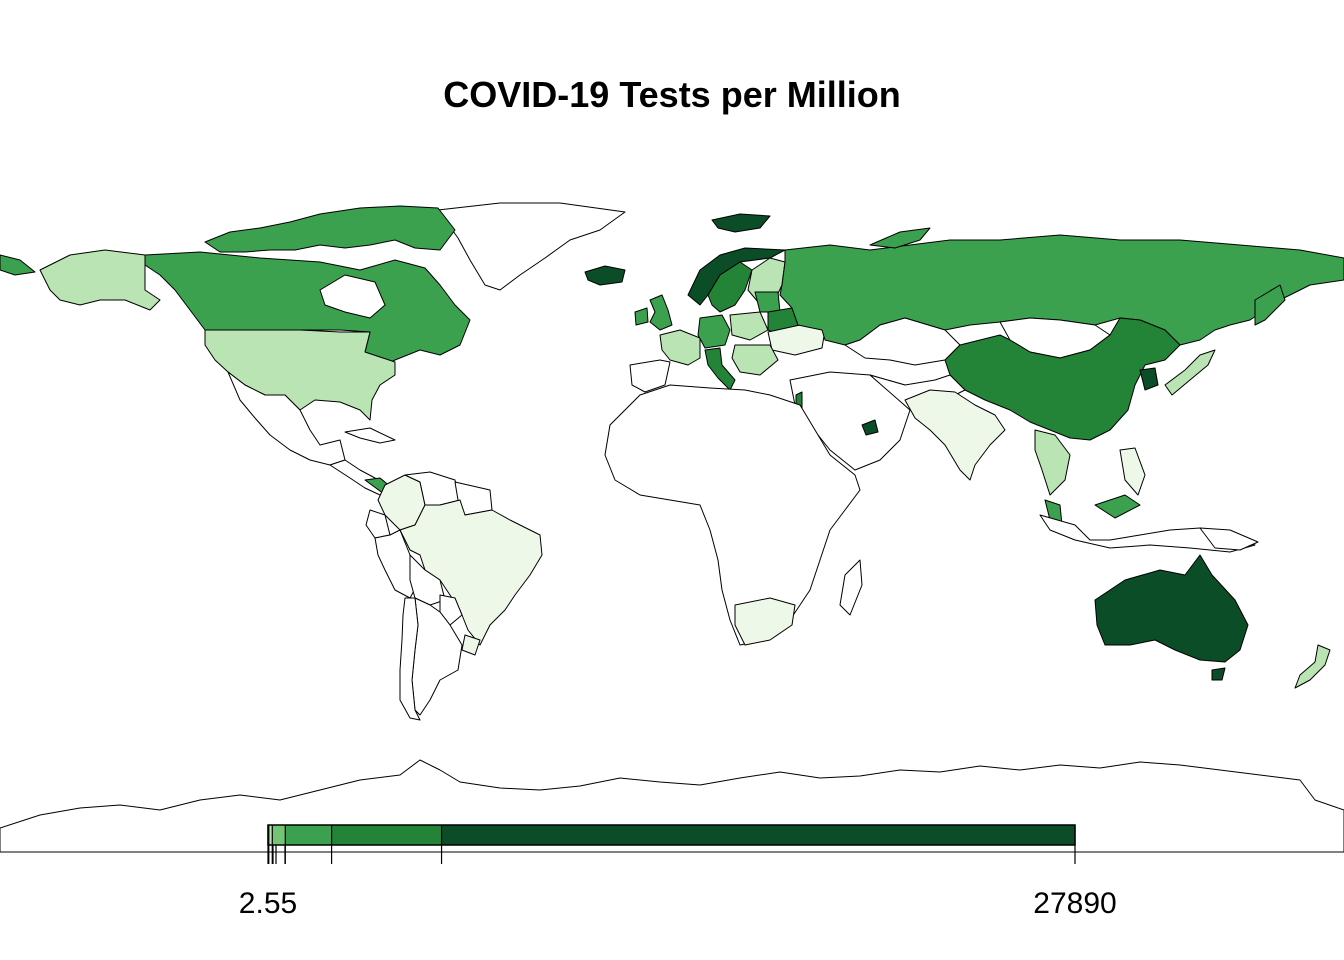  What do you see at coordinates (427, 580) in the screenshot?
I see `country-bolivia` at bounding box center [427, 580].